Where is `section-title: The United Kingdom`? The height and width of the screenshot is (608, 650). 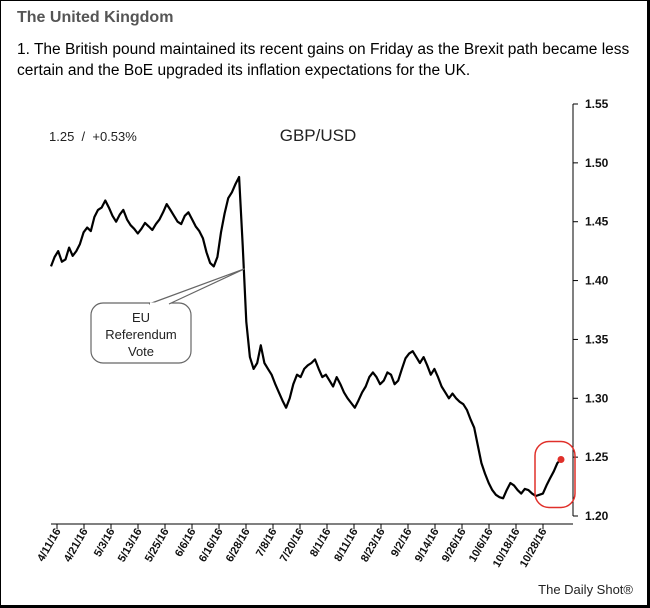
section-title: The United Kingdom is located at coordinates (95, 17).